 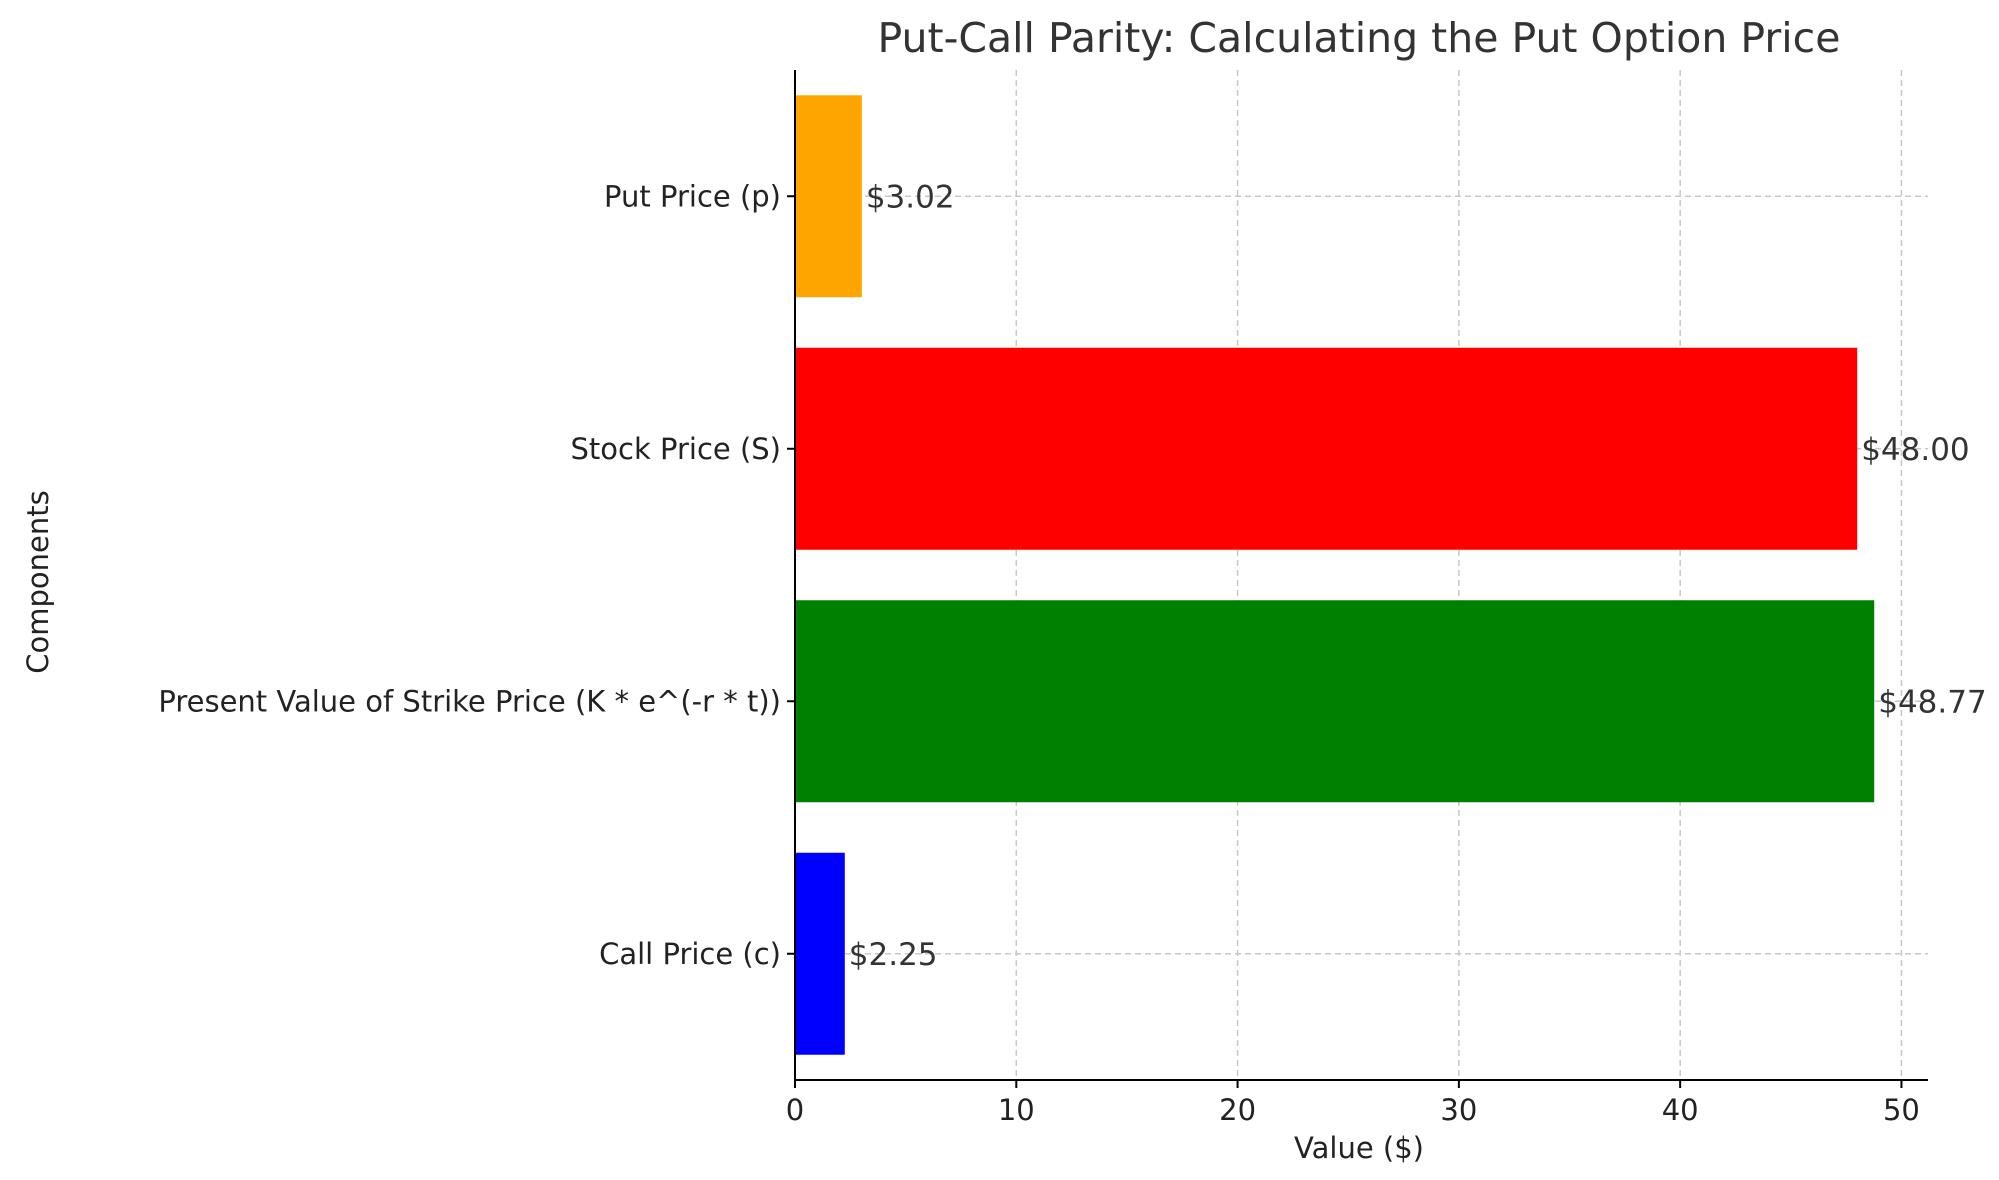 What do you see at coordinates (1237, 1110) in the screenshot?
I see `x-tick-label: 20` at bounding box center [1237, 1110].